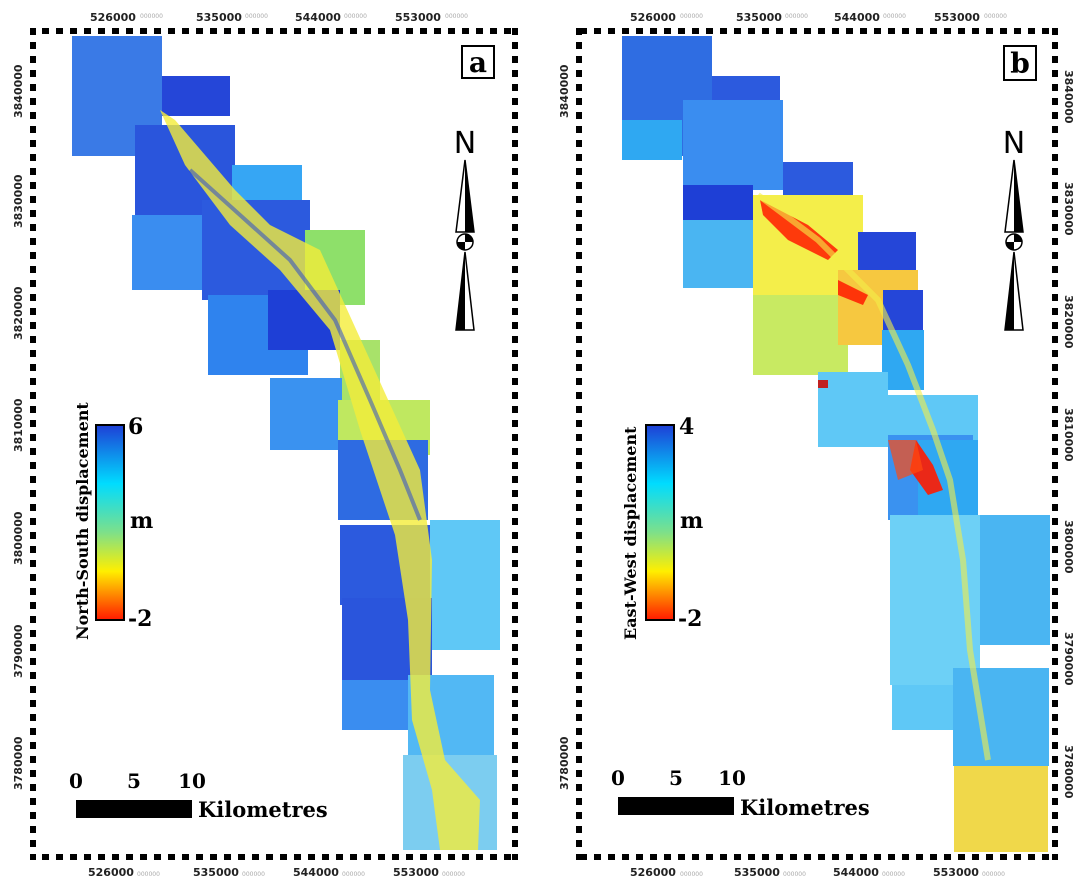  What do you see at coordinates (662, 527) in the screenshot?
I see `color-legend: East-West displacement 4 m -2` at bounding box center [662, 527].